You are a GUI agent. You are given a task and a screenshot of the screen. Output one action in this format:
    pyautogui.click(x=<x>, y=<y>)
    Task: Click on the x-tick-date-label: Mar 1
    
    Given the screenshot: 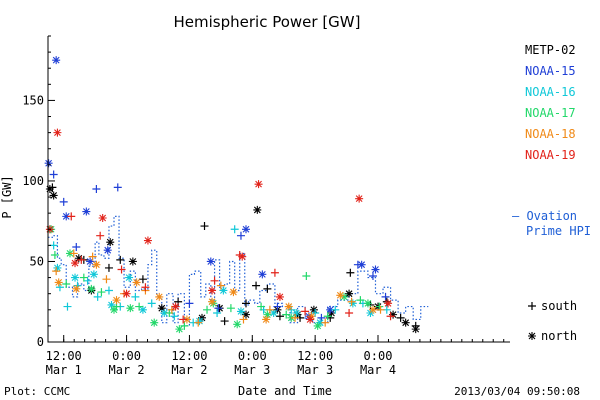 What is the action you would take?
    pyautogui.click(x=64, y=370)
    